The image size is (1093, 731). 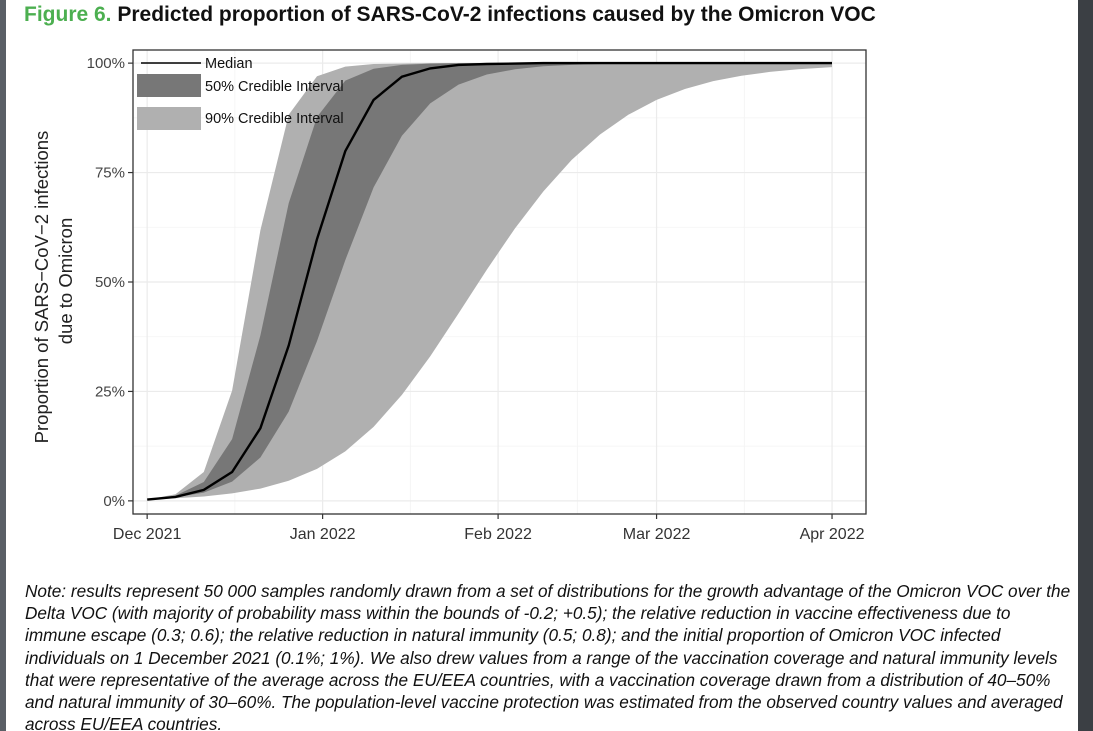 I want to click on x-axis: Dec 2021 Jan 2022 Feb 2022 Mar 2022 Apr 2022, so click(x=489, y=528).